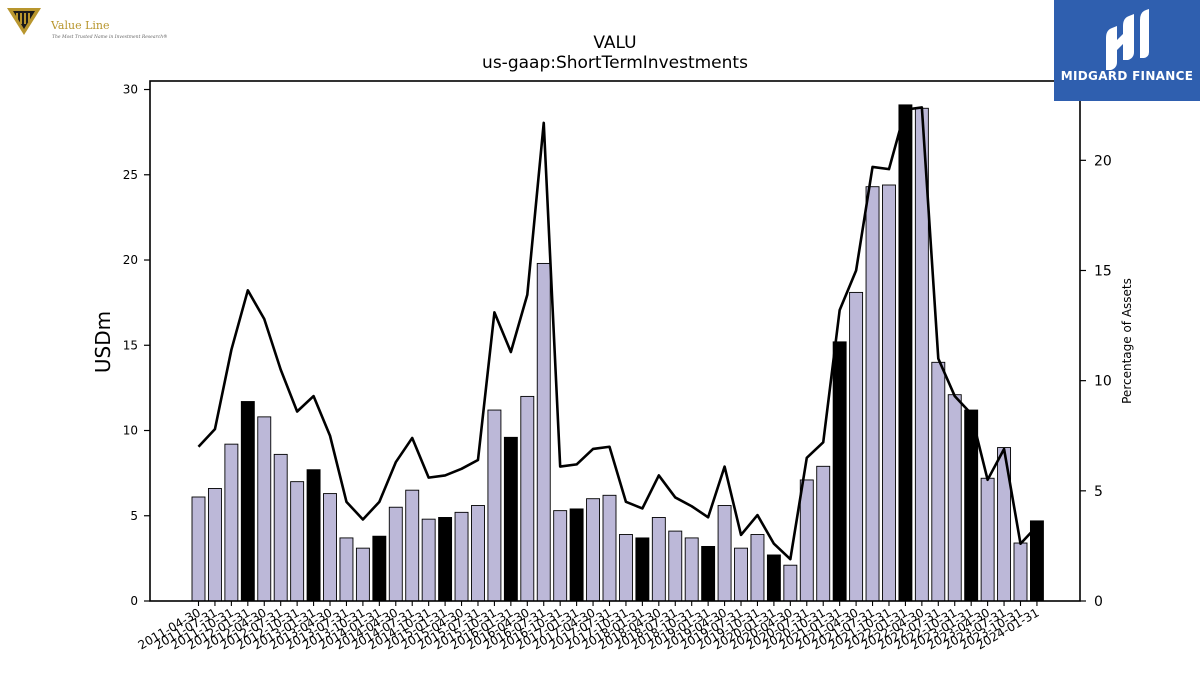 This screenshot has width=1200, height=675. What do you see at coordinates (1098, 492) in the screenshot?
I see `y2-tick-label: 5` at bounding box center [1098, 492].